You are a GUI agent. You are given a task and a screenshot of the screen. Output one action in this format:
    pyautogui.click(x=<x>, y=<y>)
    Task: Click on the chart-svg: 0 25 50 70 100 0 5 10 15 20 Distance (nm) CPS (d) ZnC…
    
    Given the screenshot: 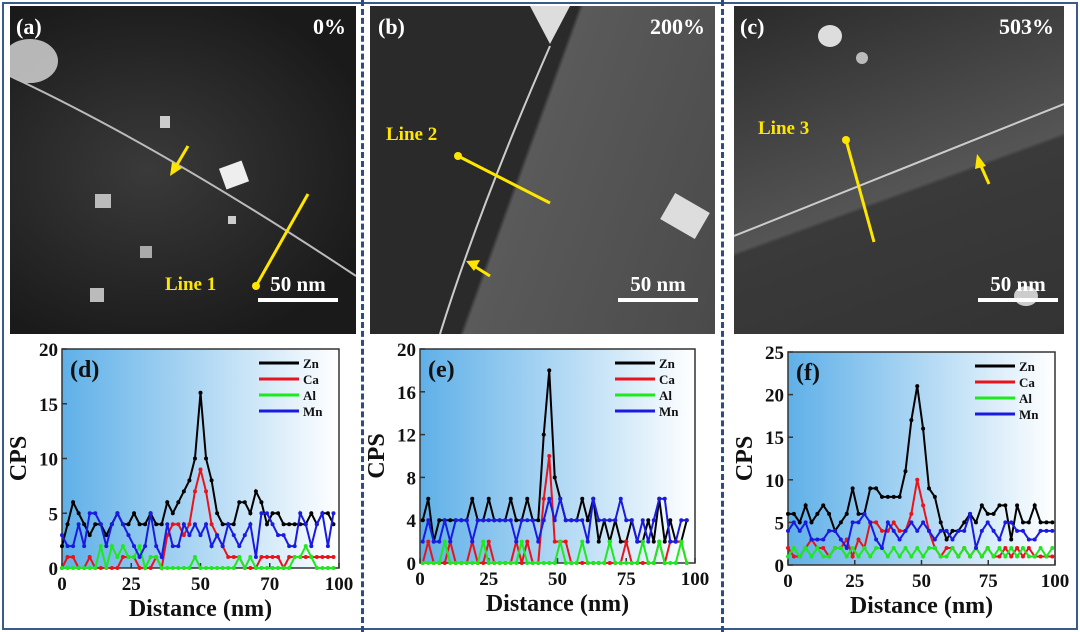 What is the action you would take?
    pyautogui.click(x=179, y=481)
    